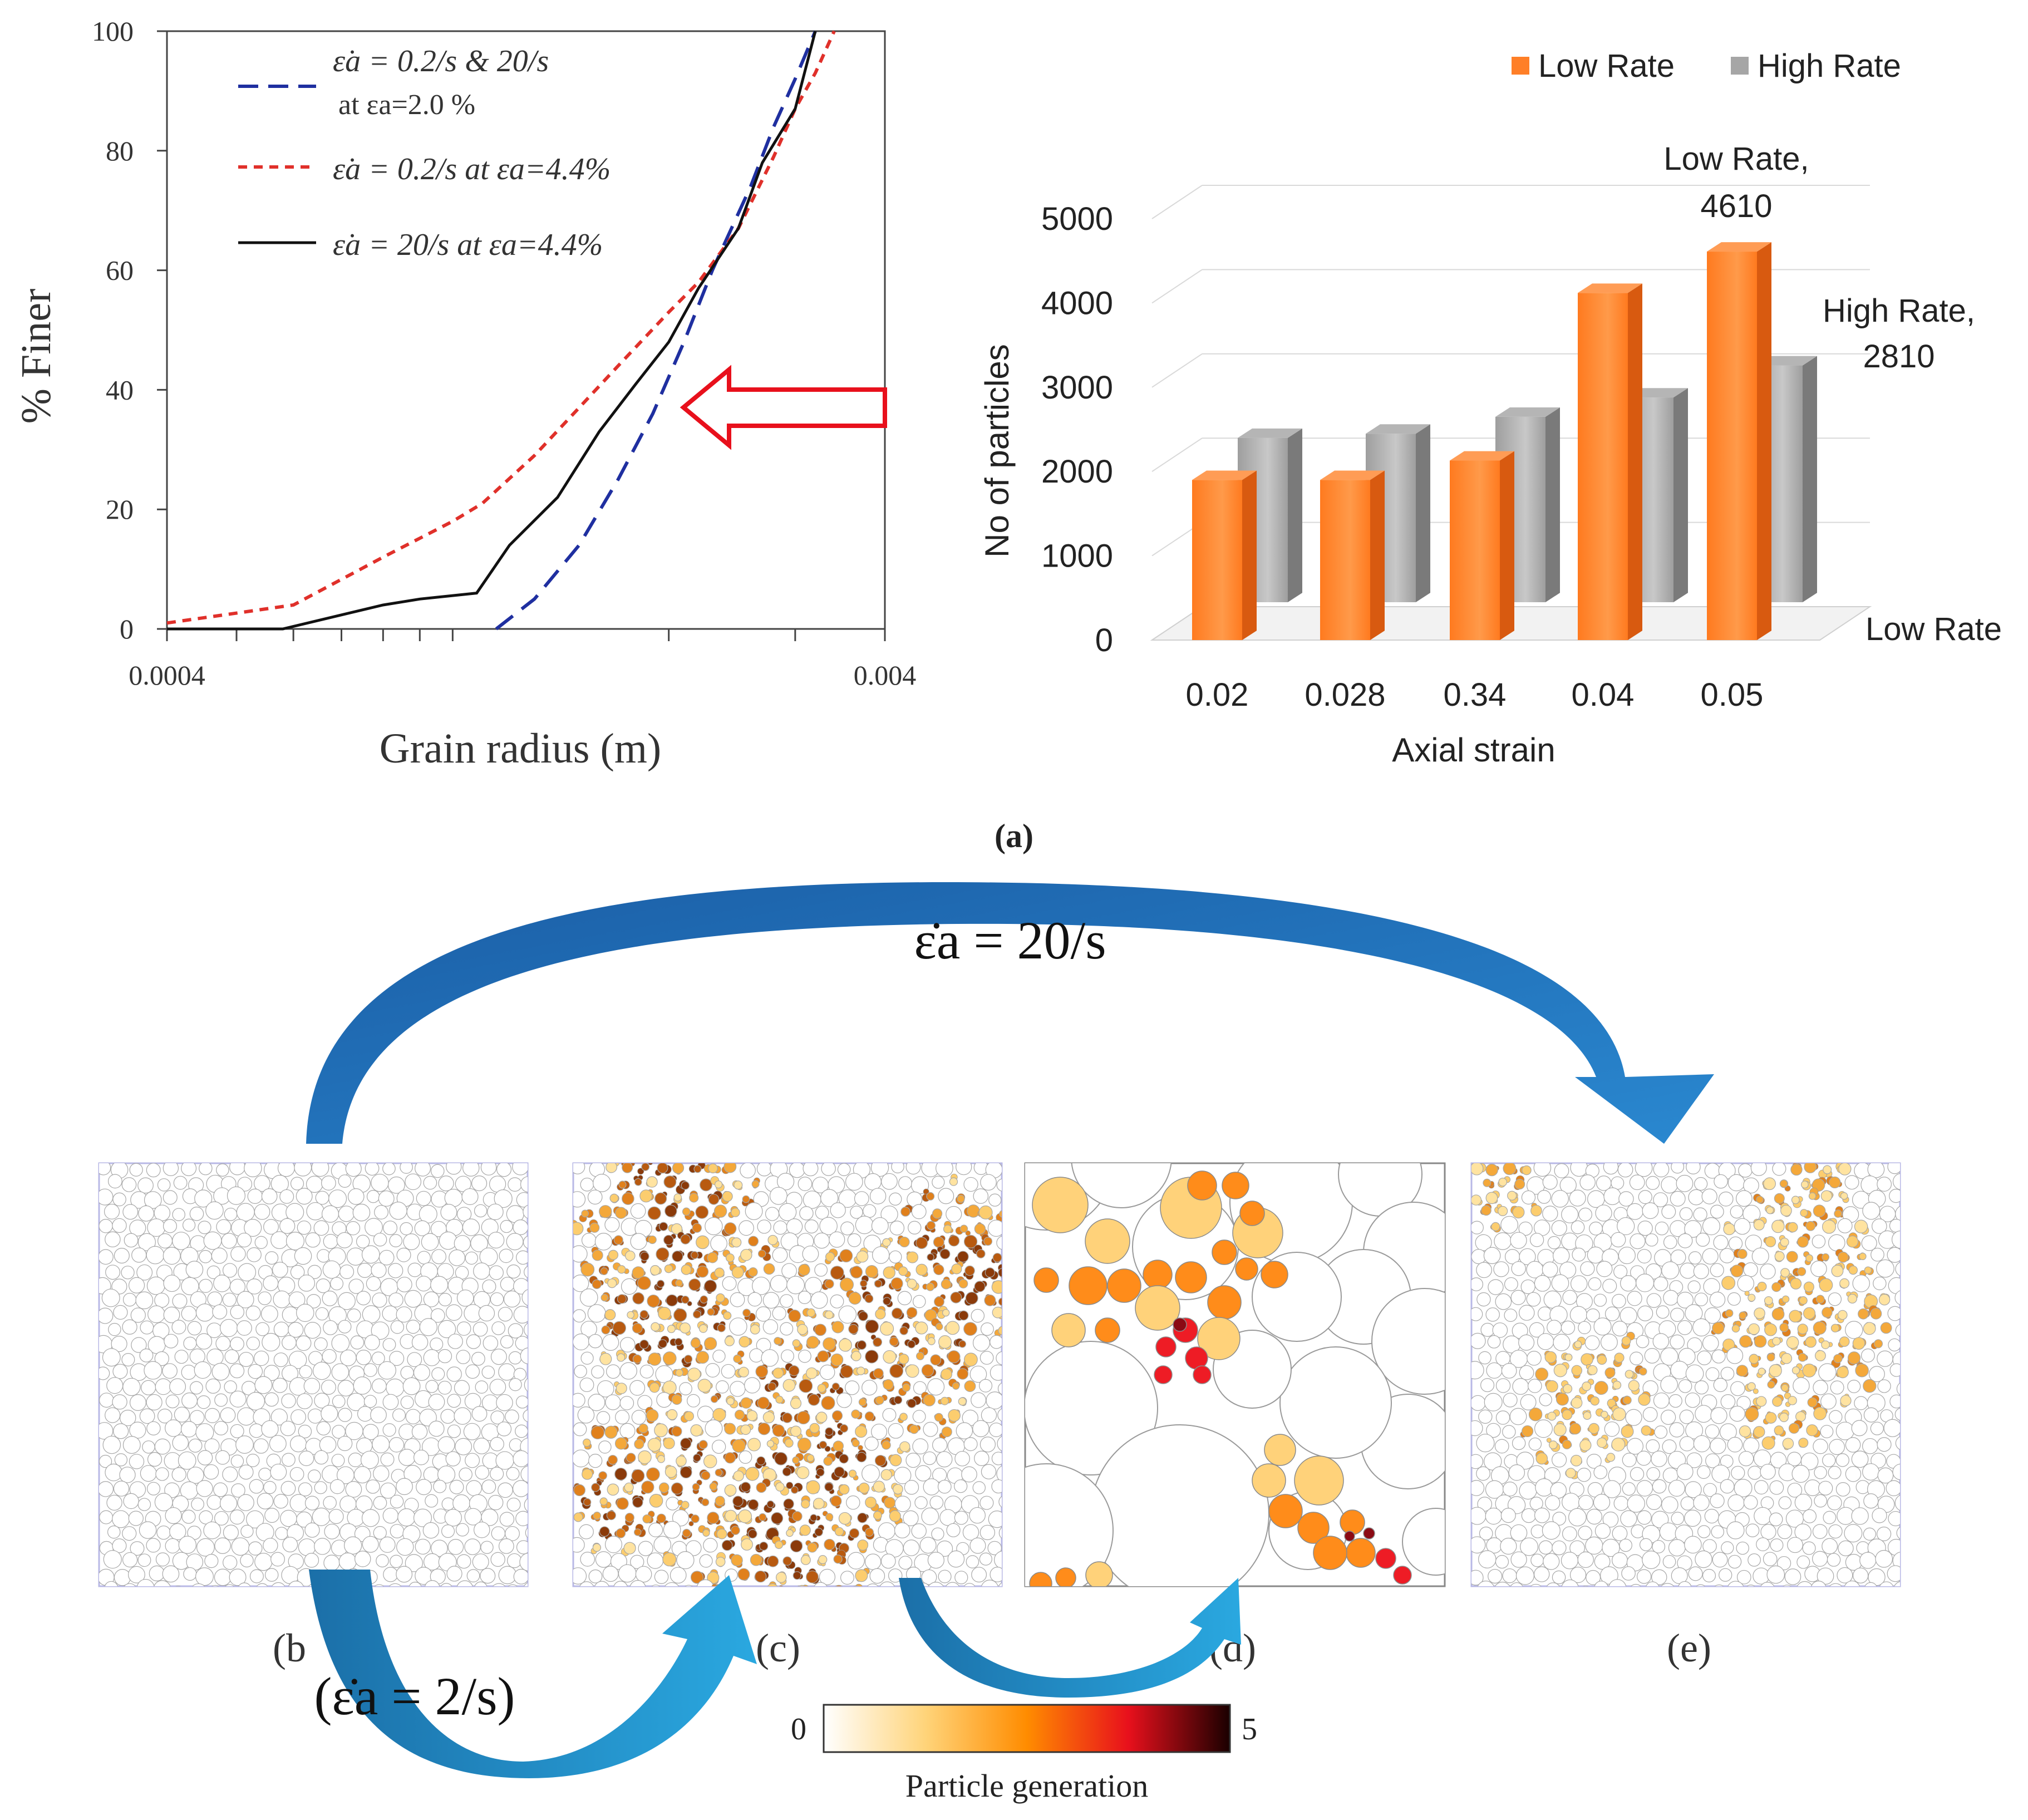 This screenshot has width=2028, height=1820. I want to click on bar-low-rate-0.04, so click(1610, 461).